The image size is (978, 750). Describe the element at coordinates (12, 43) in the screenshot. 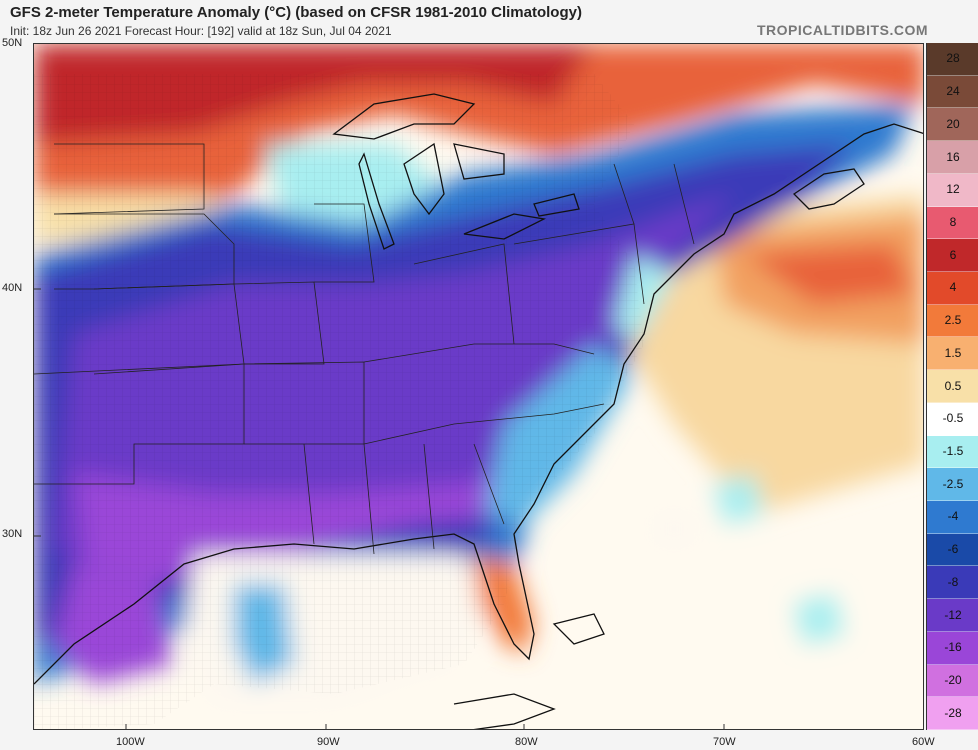

I see `lat-label-50n: 50N` at that location.